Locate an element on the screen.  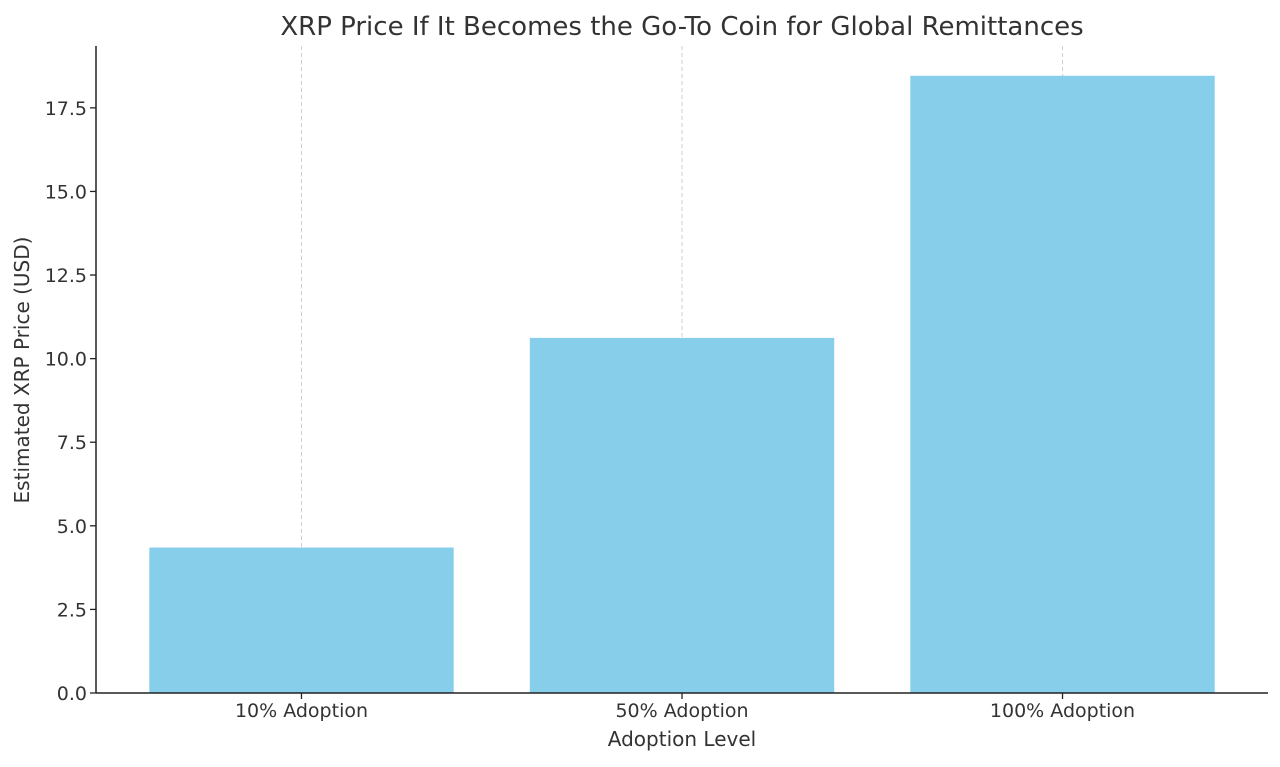
y-tick-label: 10.0 is located at coordinates (66, 360).